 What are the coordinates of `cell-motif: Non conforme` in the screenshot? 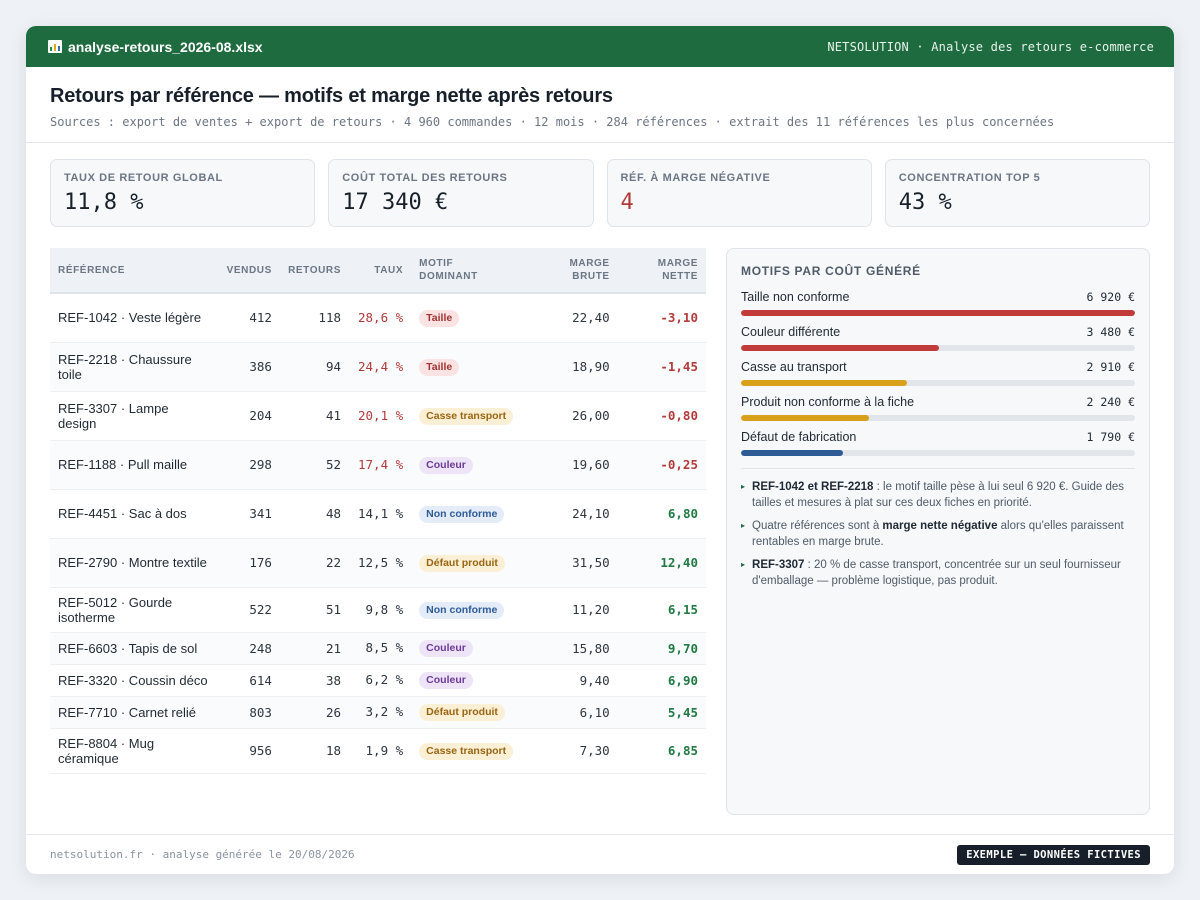 It's located at (478, 514).